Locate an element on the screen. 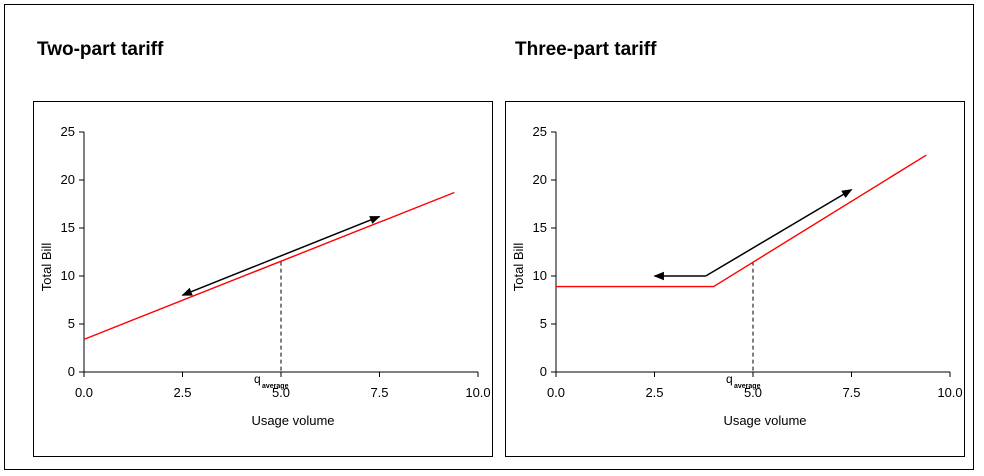  arrow-up-right is located at coordinates (779, 232).